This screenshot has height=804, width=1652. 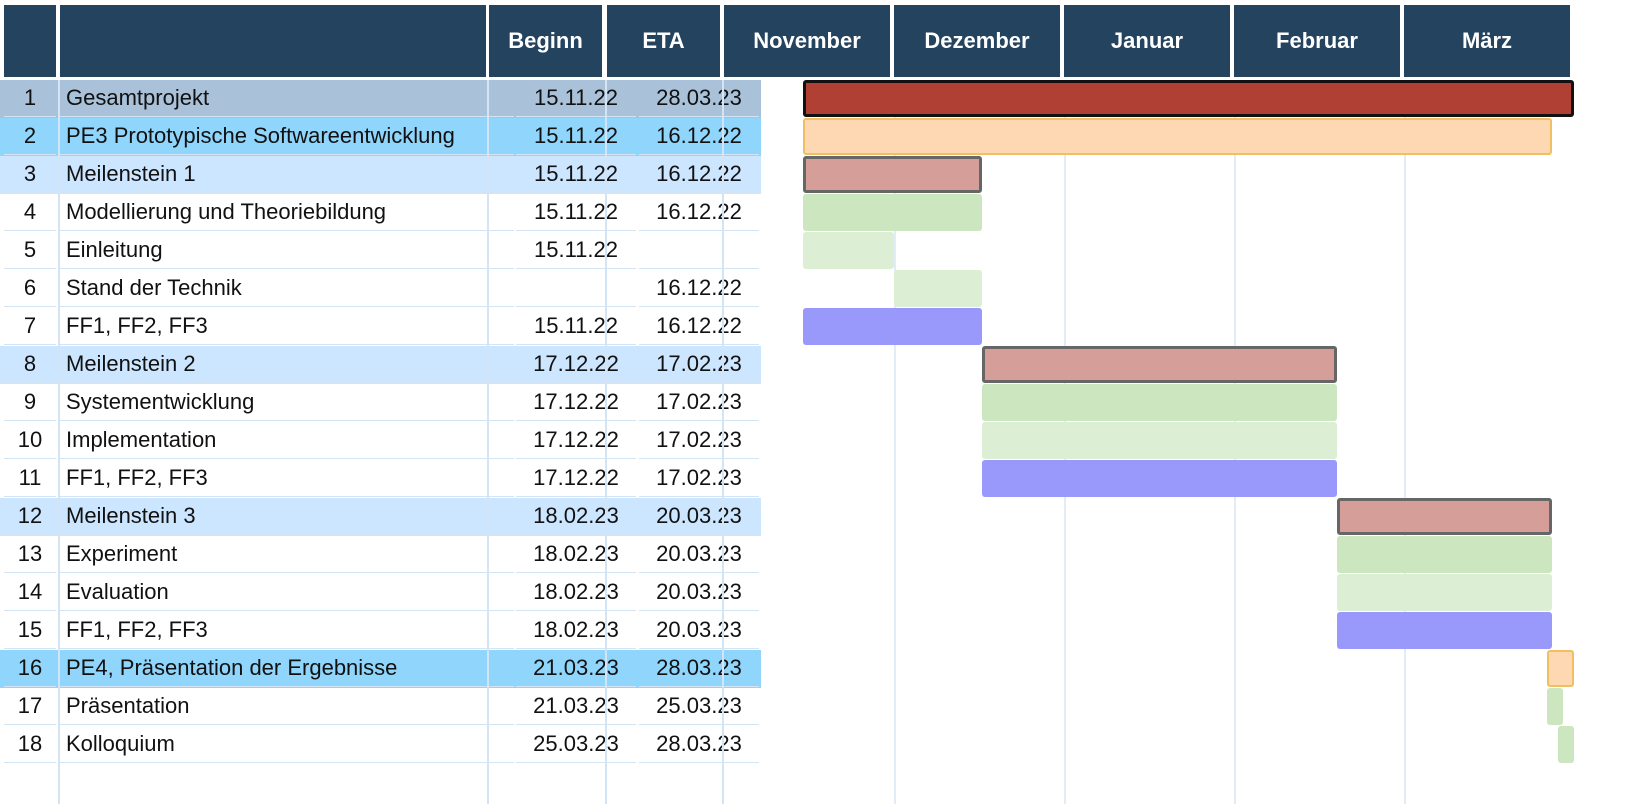 What do you see at coordinates (287, 706) in the screenshot?
I see `task-name: Präsentation` at bounding box center [287, 706].